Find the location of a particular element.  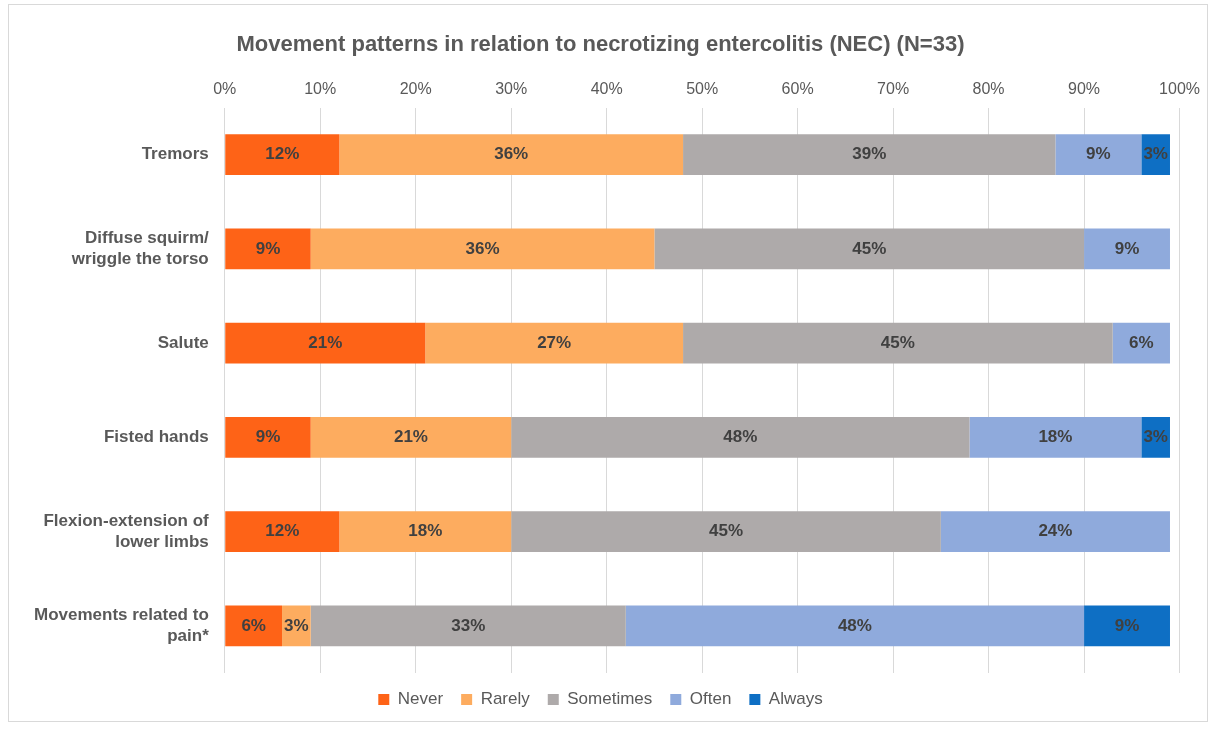

y-tick-label: Movements related to pain* is located at coordinates (122, 625).